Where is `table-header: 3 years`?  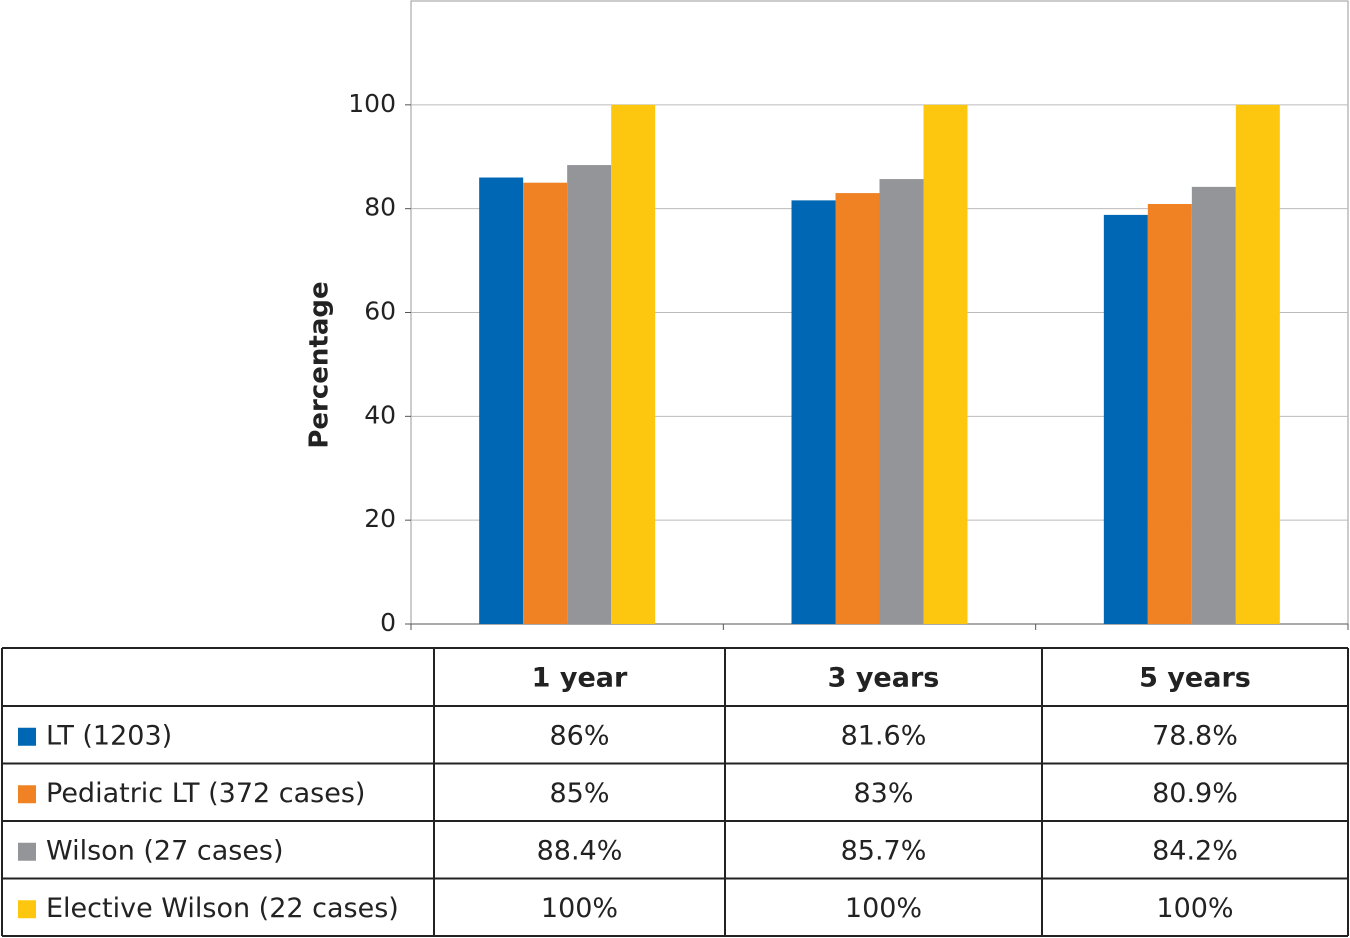
table-header: 3 years is located at coordinates (884, 678).